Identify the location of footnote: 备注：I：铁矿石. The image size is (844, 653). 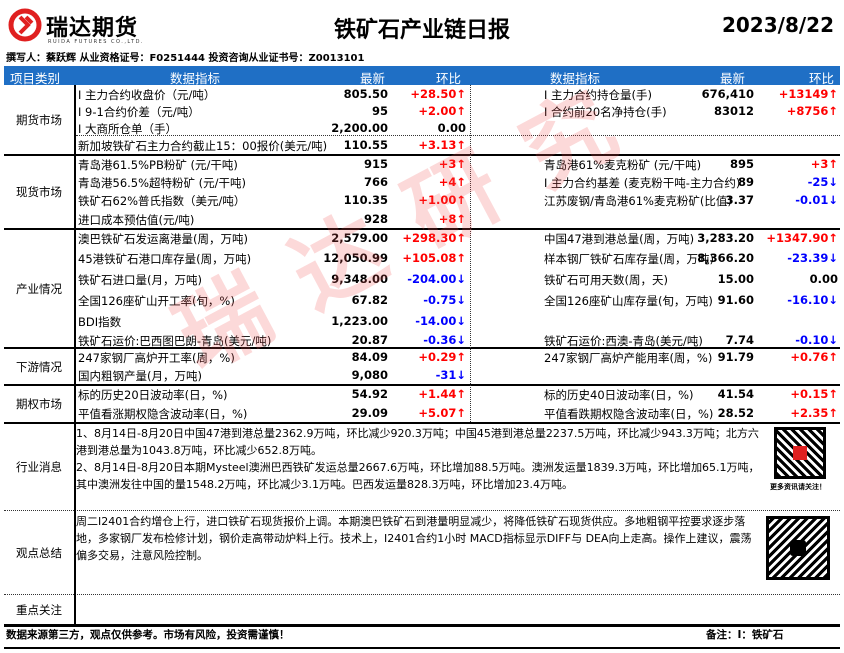
(745, 635).